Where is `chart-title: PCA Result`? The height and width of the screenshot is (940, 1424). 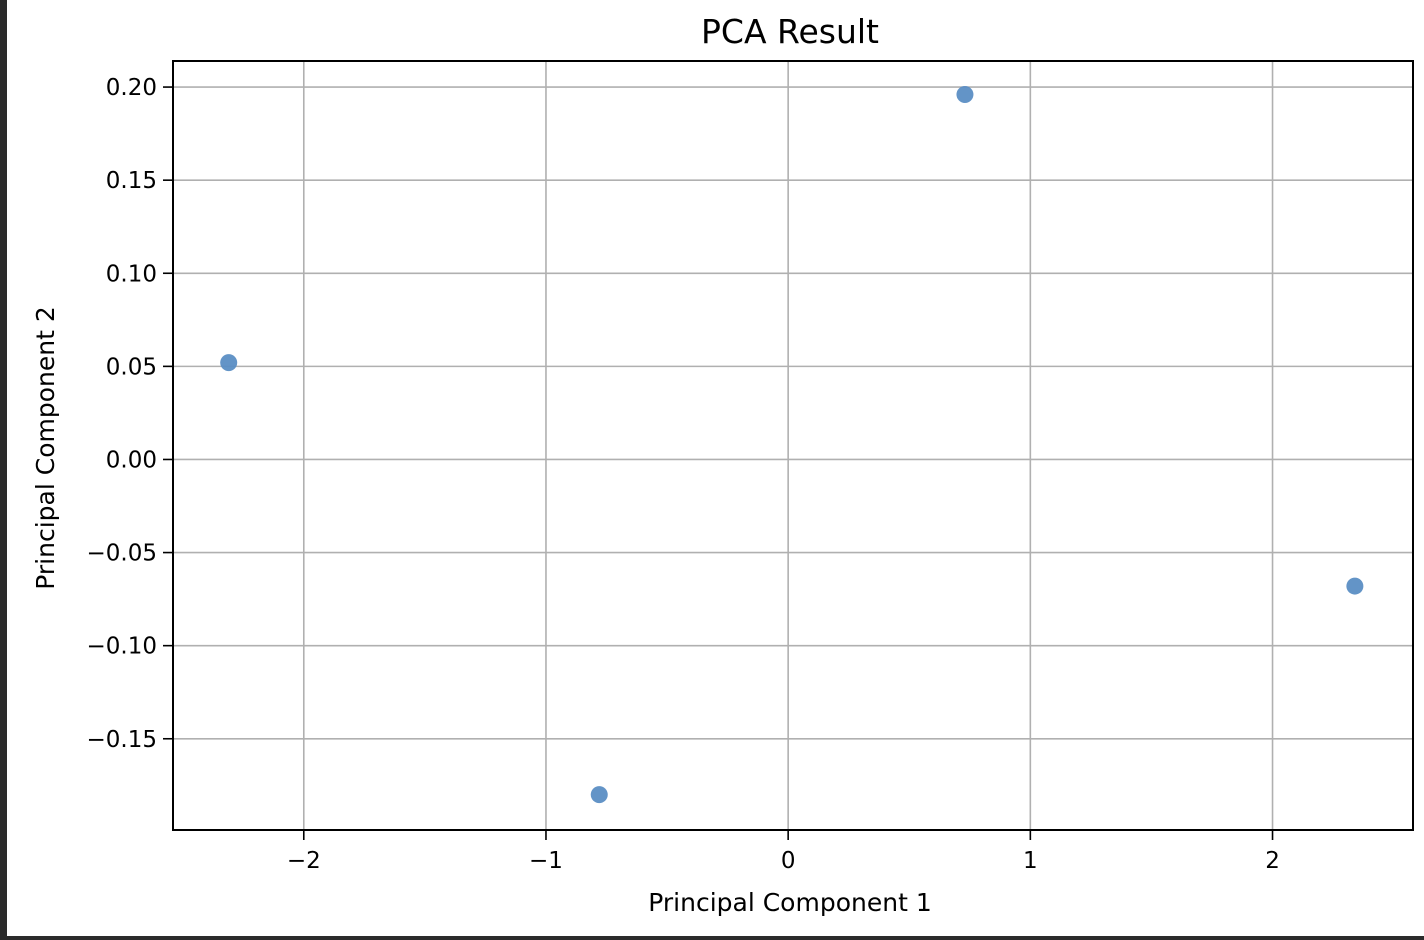
chart-title: PCA Result is located at coordinates (790, 31).